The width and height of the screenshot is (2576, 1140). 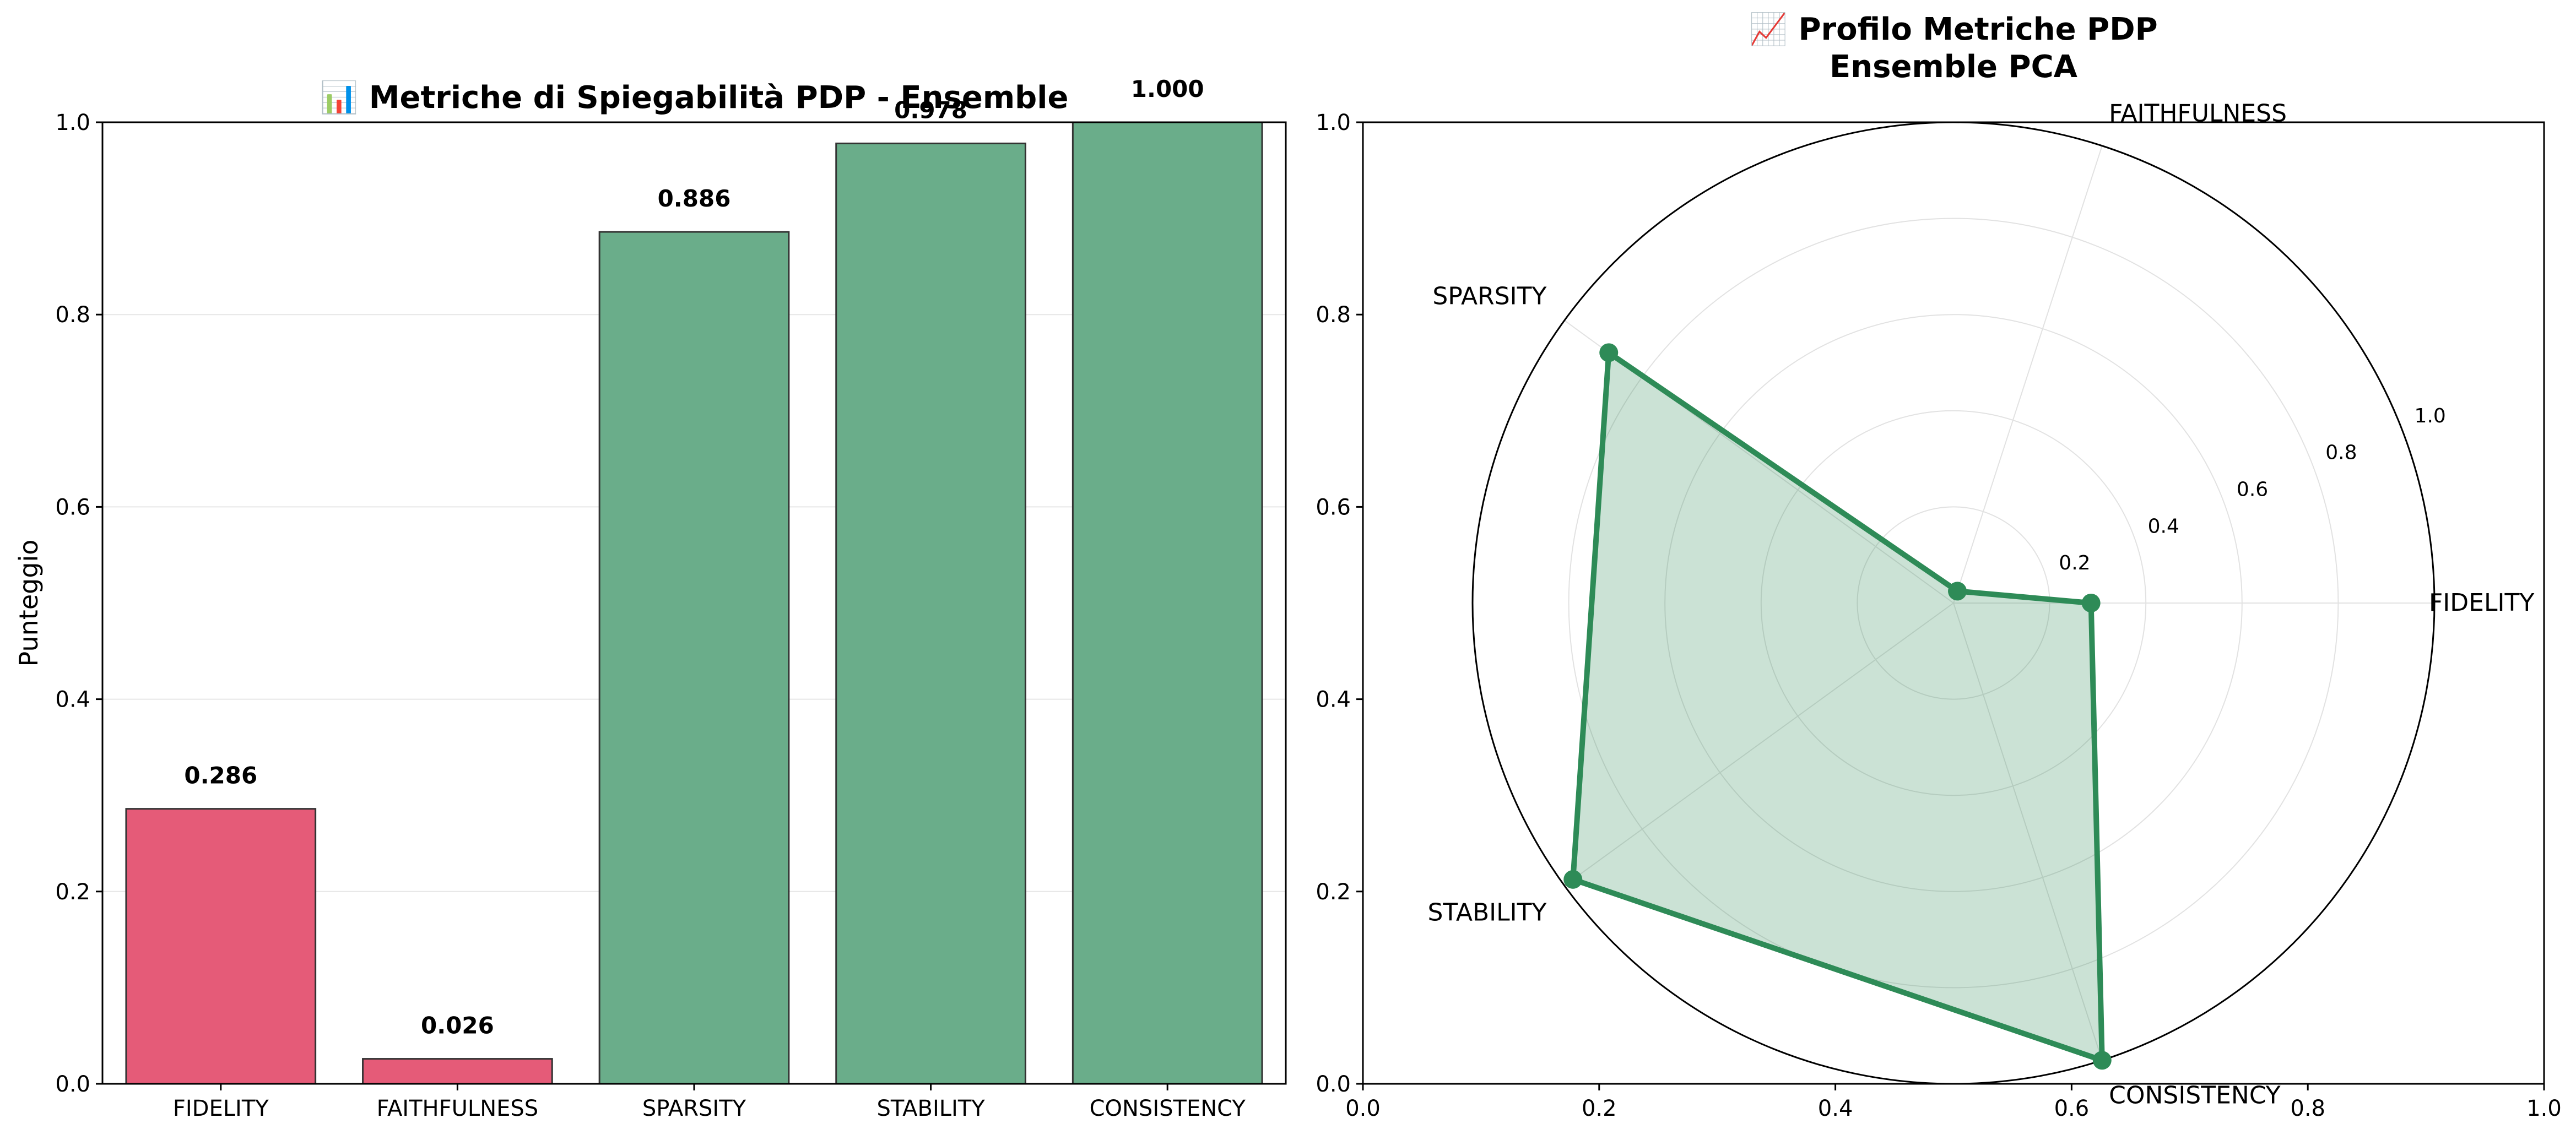 I want to click on radar-r-tick-label: 0.4, so click(x=2163, y=526).